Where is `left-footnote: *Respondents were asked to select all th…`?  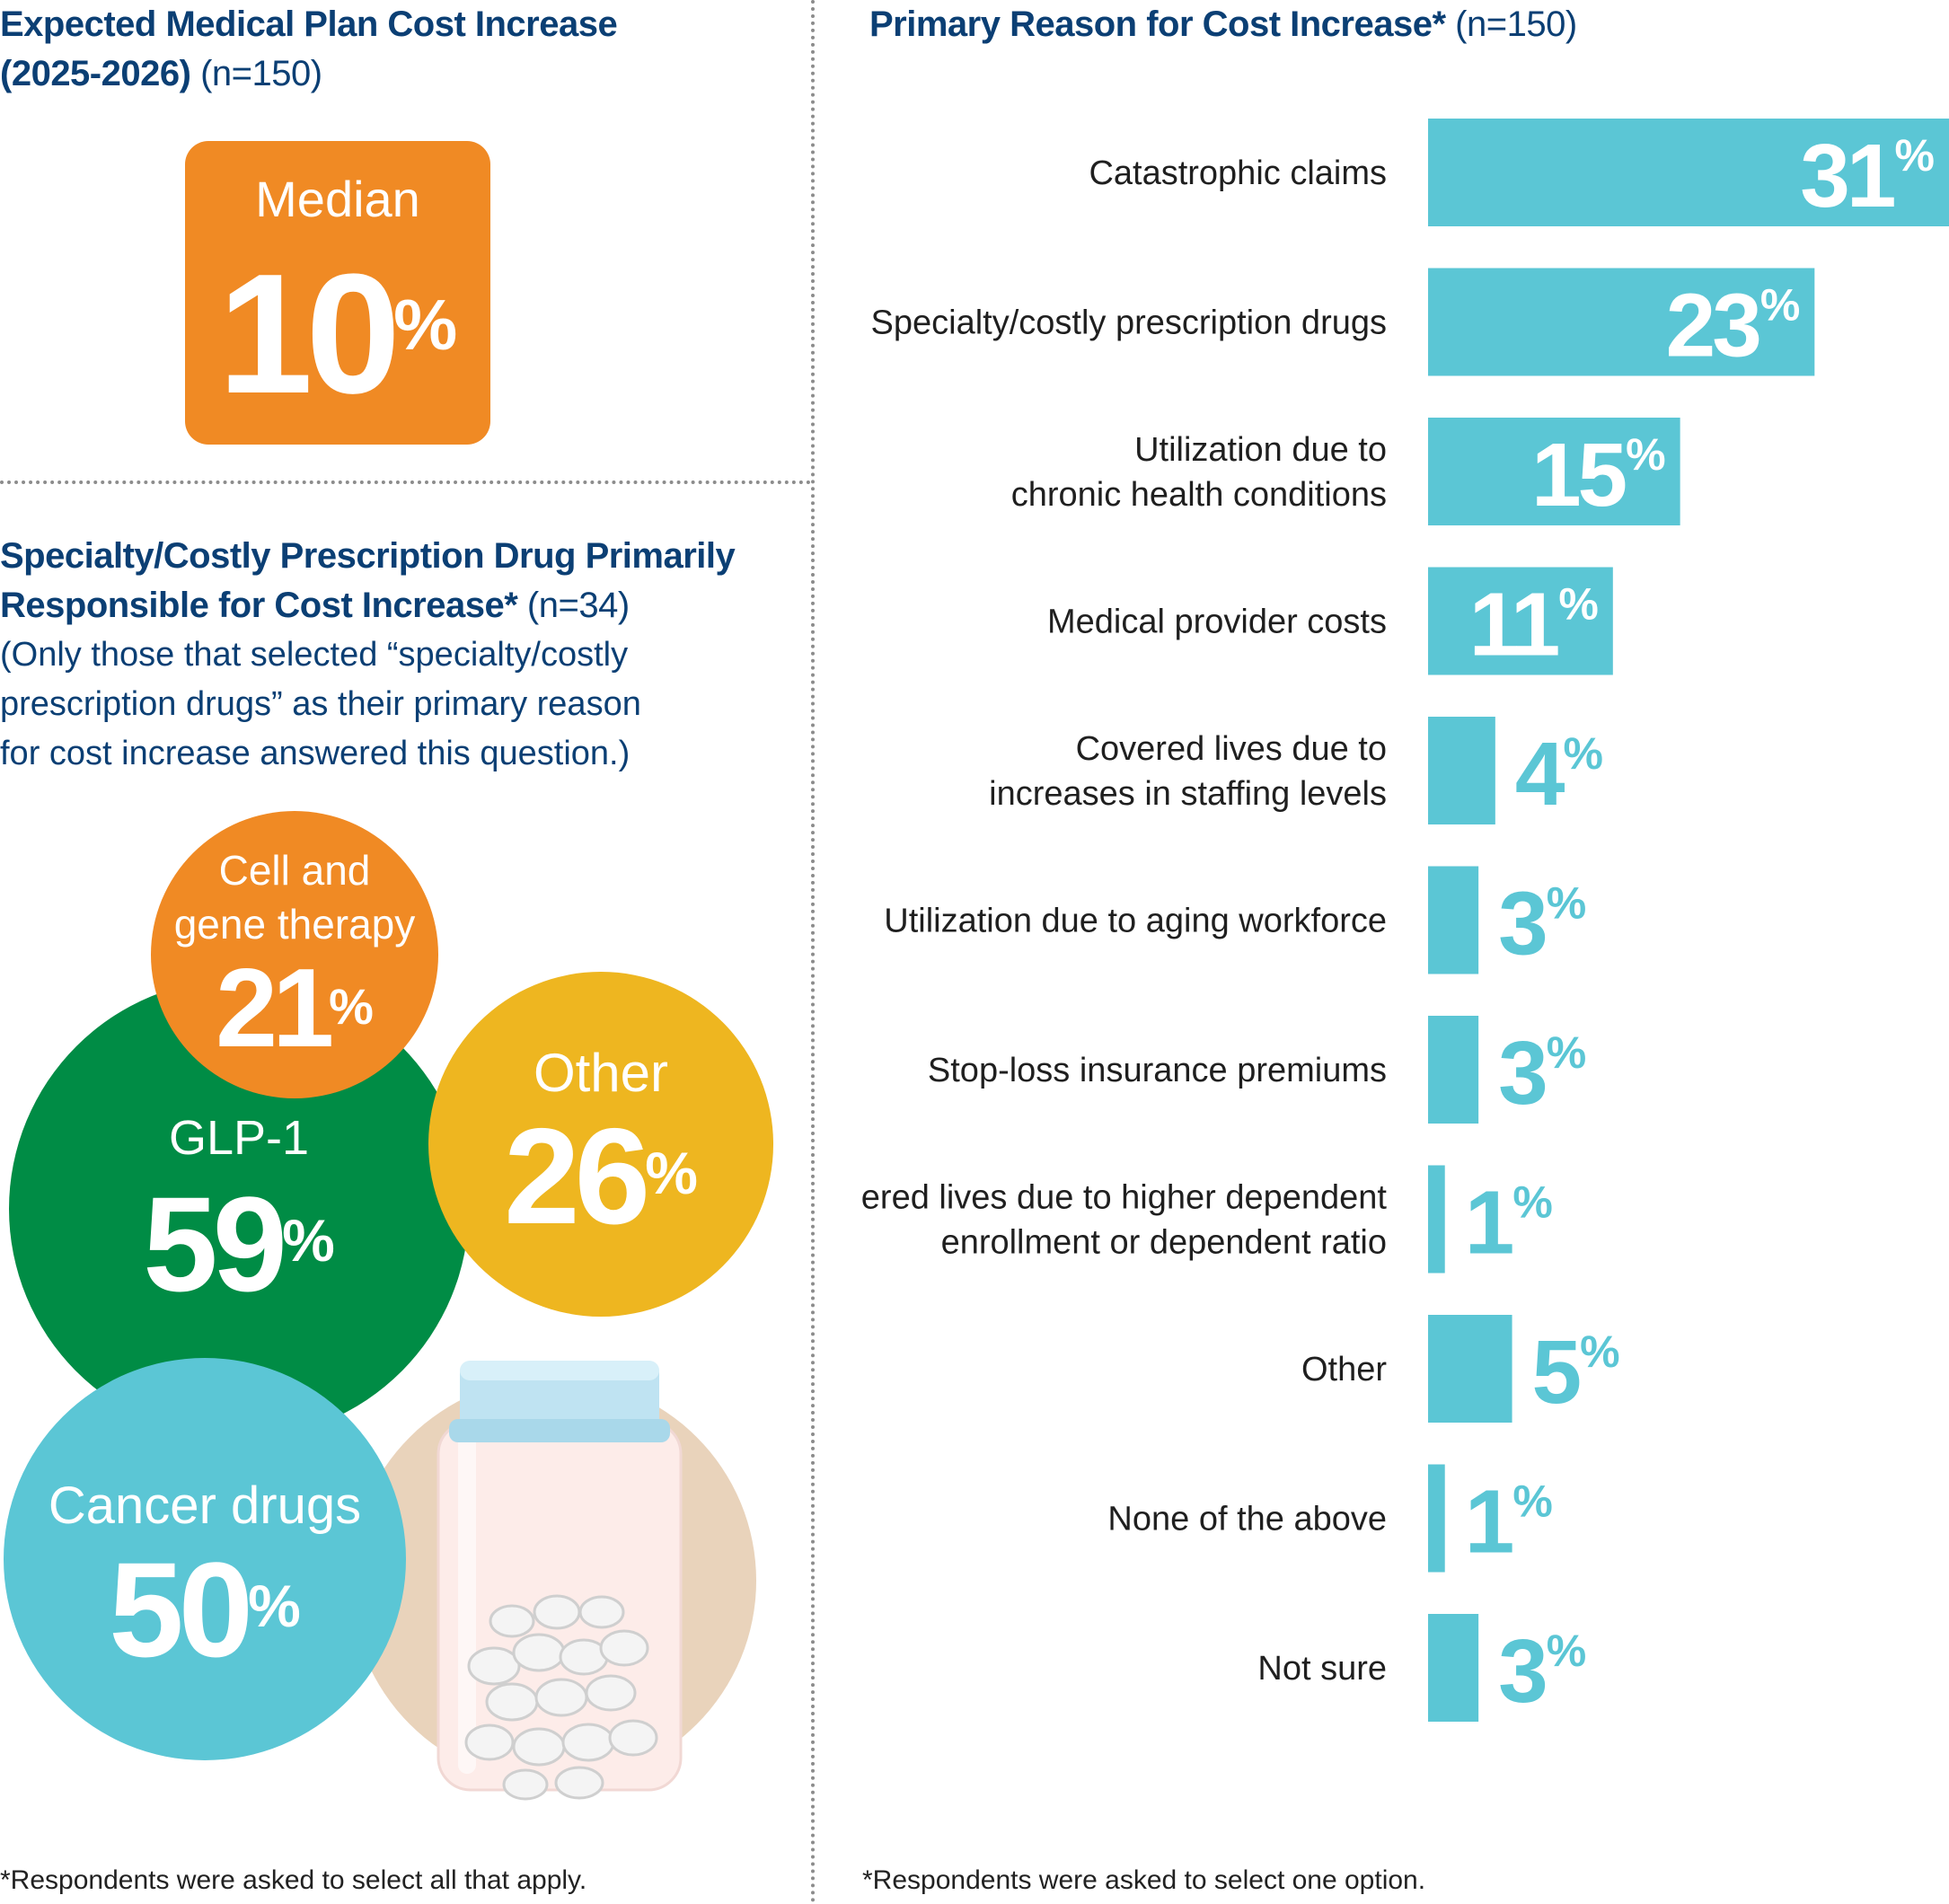 left-footnote: *Respondents were asked to select all th… is located at coordinates (293, 1880).